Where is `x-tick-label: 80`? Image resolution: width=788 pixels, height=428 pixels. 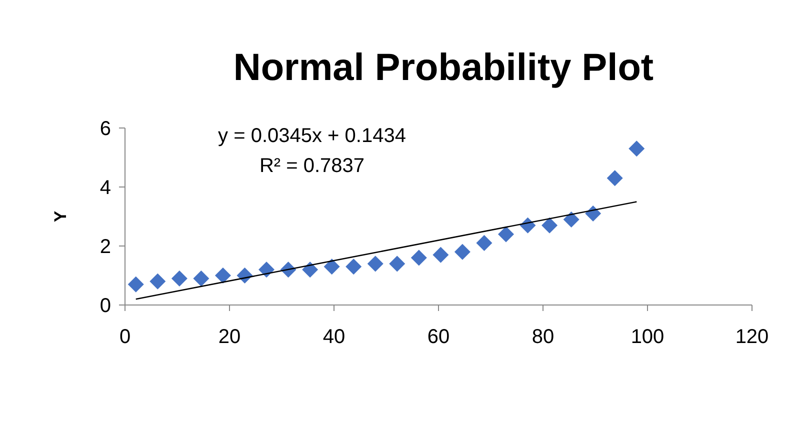
x-tick-label: 80 is located at coordinates (543, 337).